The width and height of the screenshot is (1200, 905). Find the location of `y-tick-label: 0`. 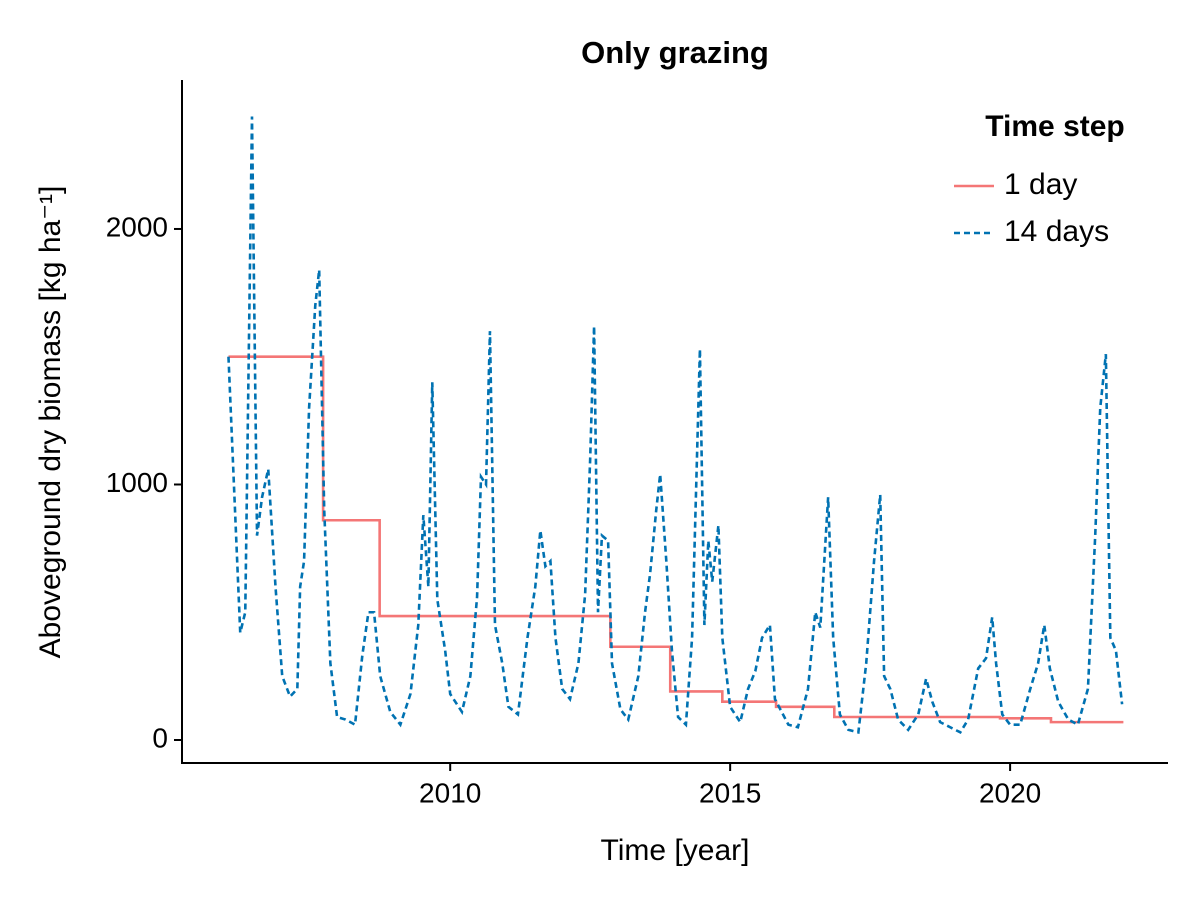

y-tick-label: 0 is located at coordinates (160, 737).